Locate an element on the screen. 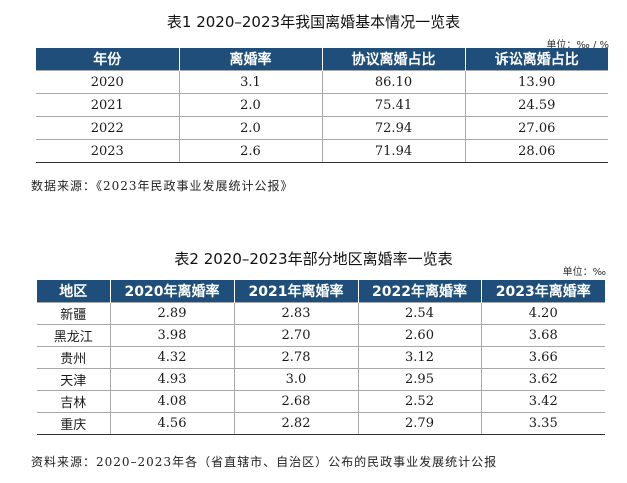  table2-cell: 3.66 is located at coordinates (542, 357).